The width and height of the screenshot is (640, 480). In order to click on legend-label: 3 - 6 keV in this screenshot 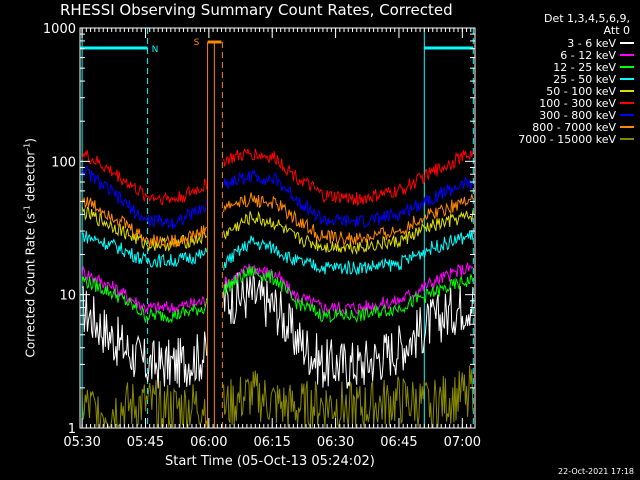, I will do `click(591, 43)`.